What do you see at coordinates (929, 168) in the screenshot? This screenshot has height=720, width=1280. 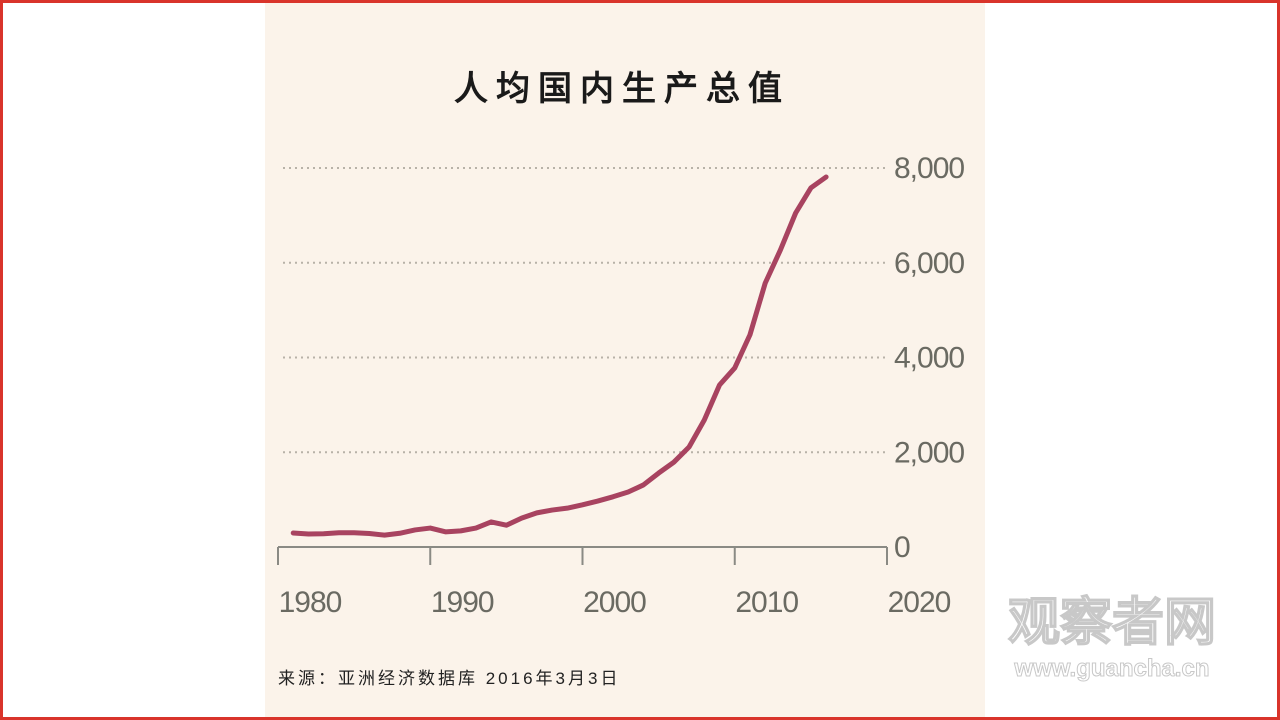 I see `y-tick-label: 8,000` at bounding box center [929, 168].